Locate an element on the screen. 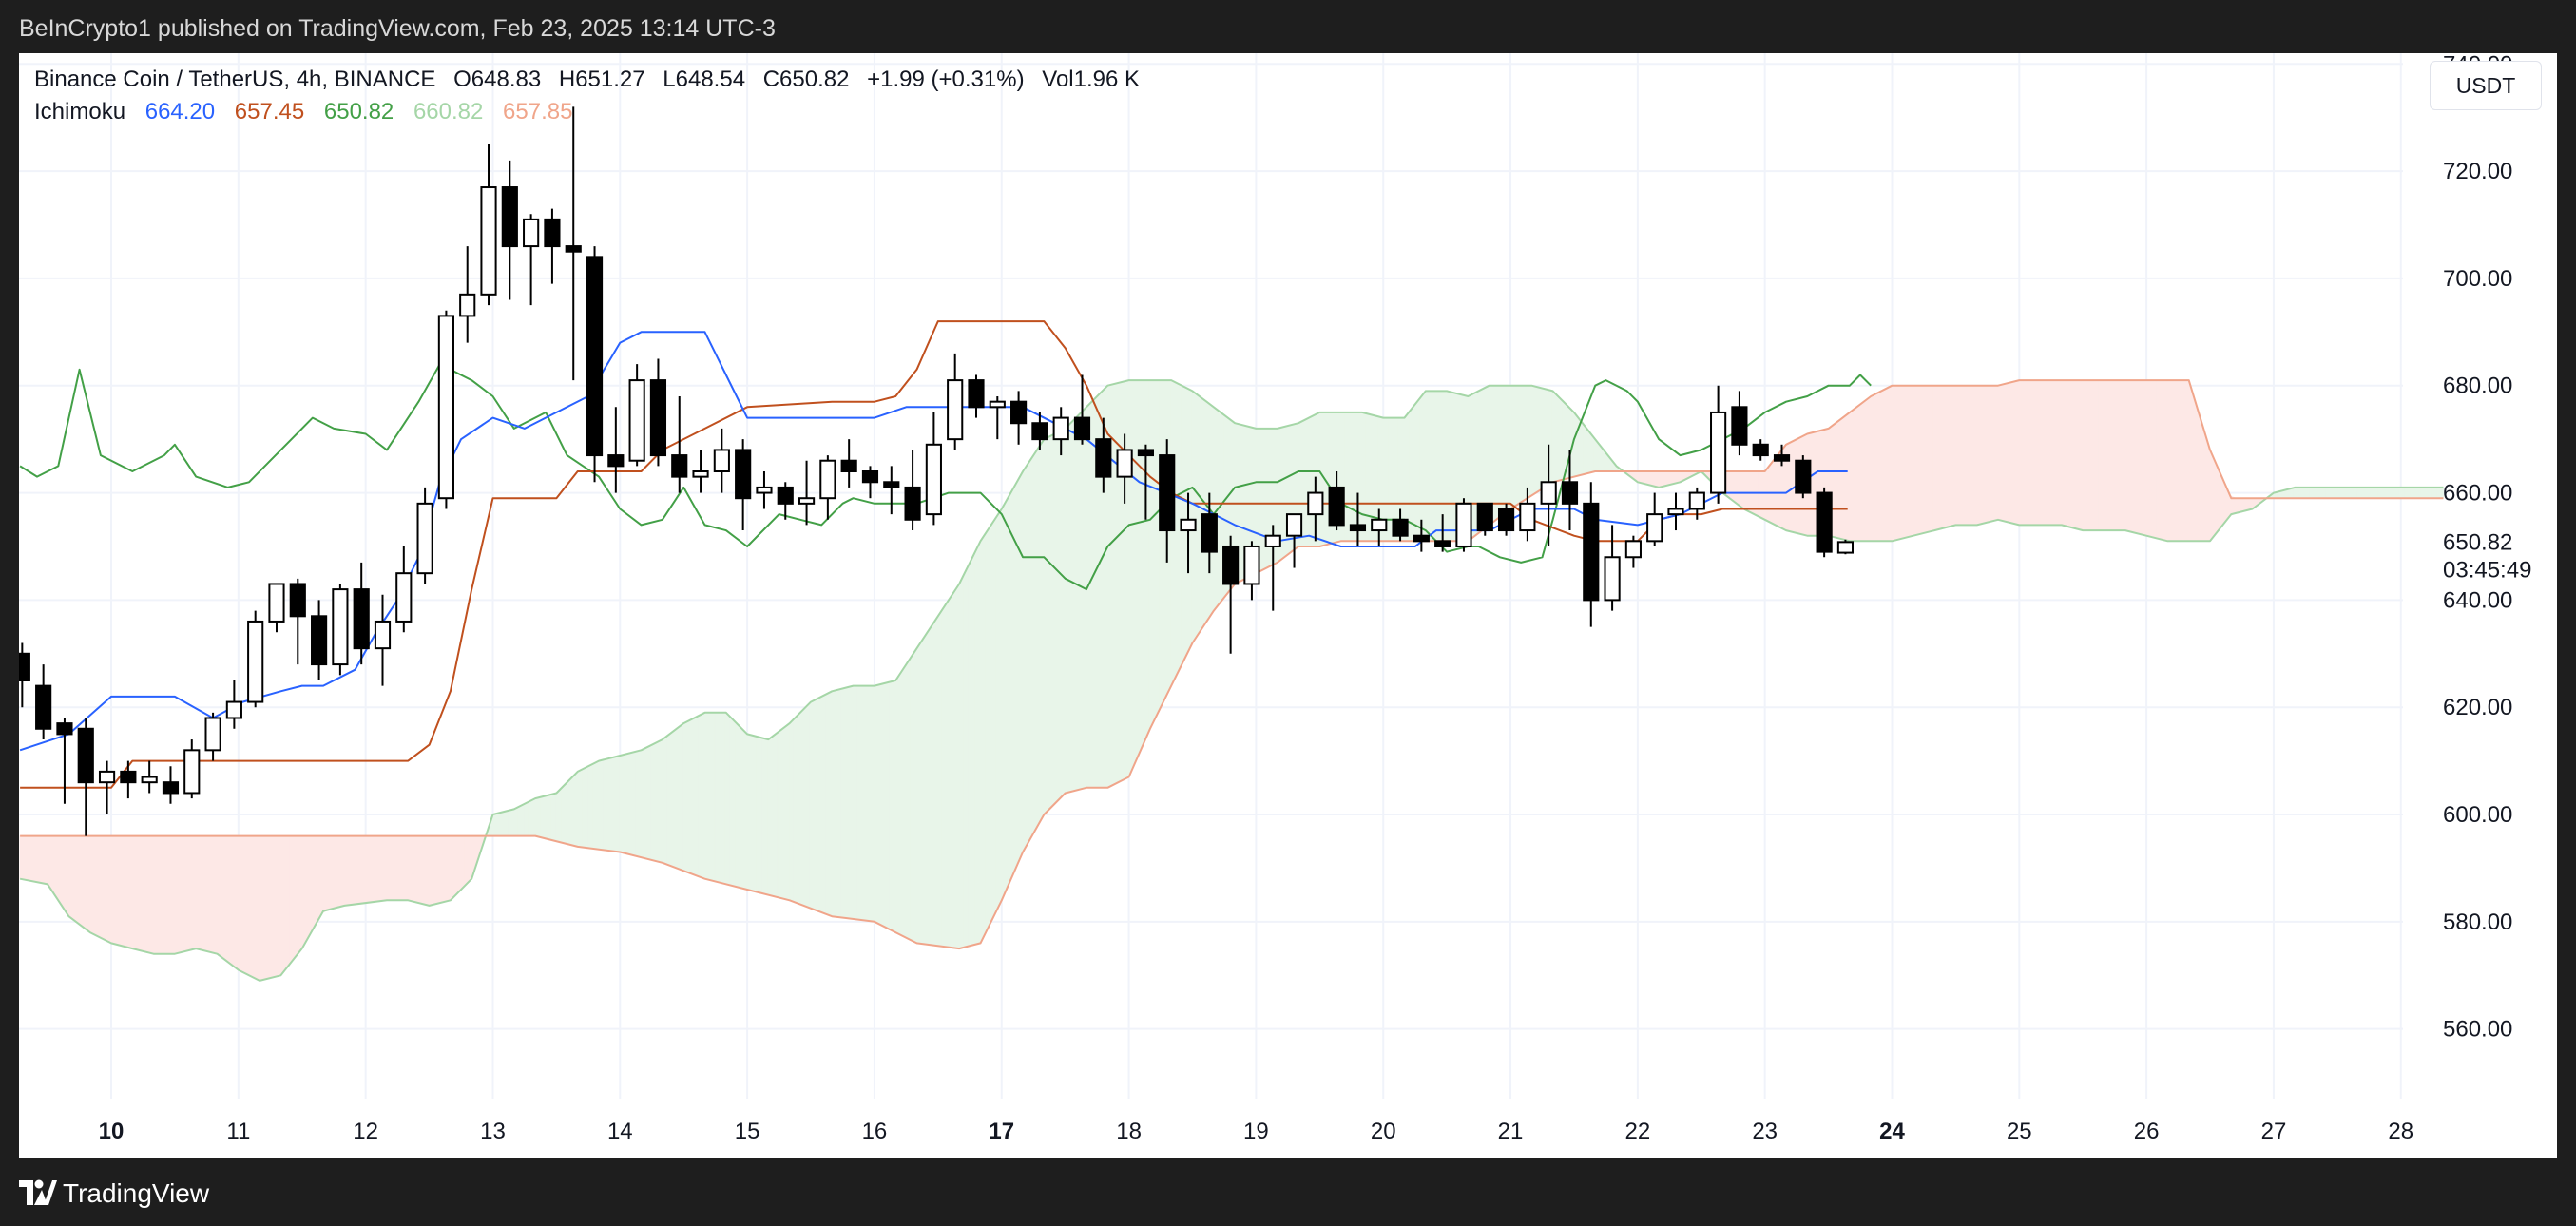  time-tick-label: 23 is located at coordinates (1765, 1132).